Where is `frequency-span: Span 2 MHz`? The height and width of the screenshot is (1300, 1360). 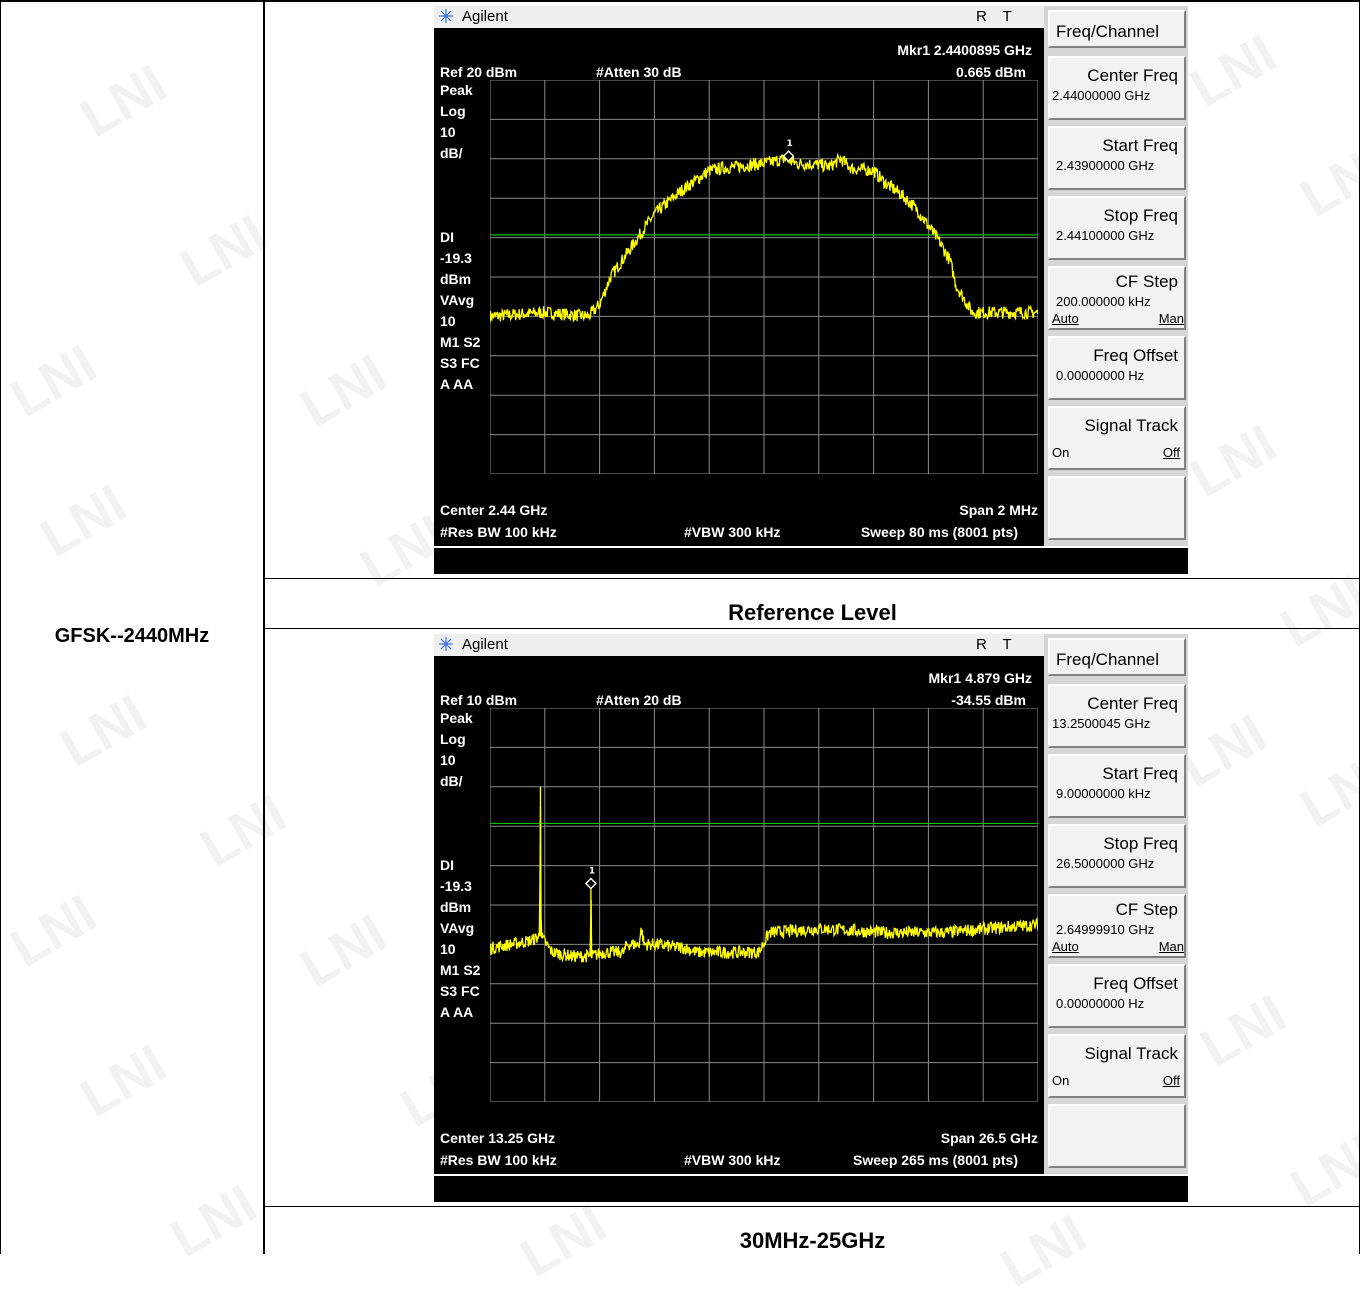 frequency-span: Span 2 MHz is located at coordinates (998, 510).